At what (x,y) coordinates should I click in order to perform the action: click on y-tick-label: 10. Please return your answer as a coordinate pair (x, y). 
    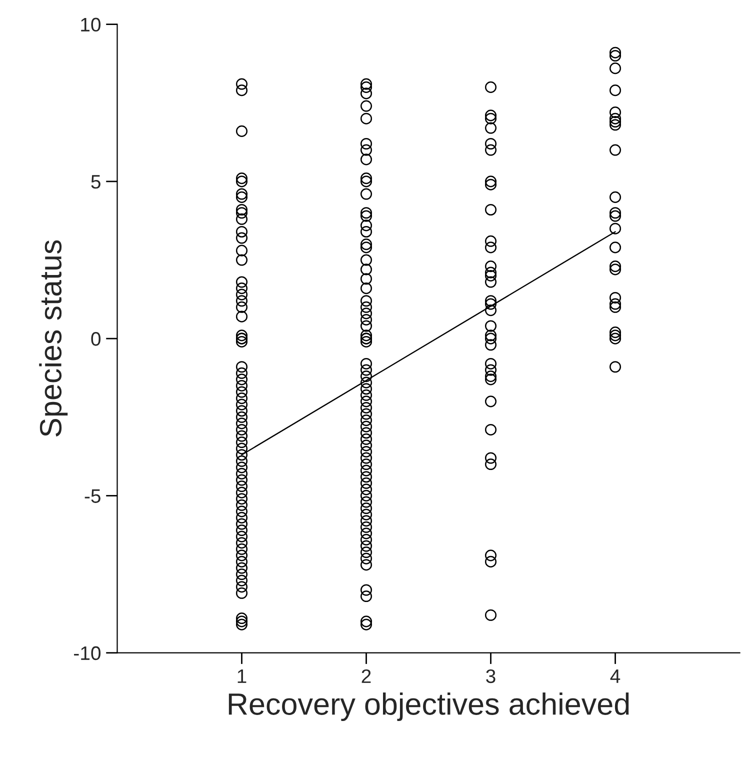
    Looking at the image, I should click on (91, 25).